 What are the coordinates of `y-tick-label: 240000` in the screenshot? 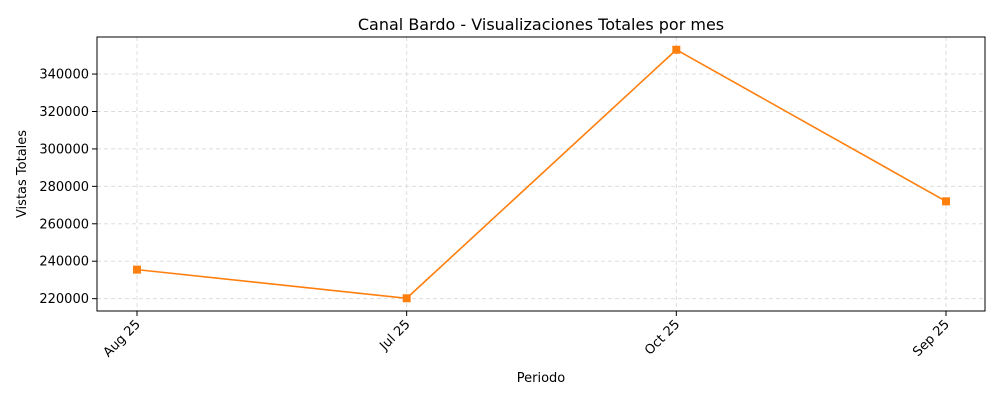 It's located at (64, 262).